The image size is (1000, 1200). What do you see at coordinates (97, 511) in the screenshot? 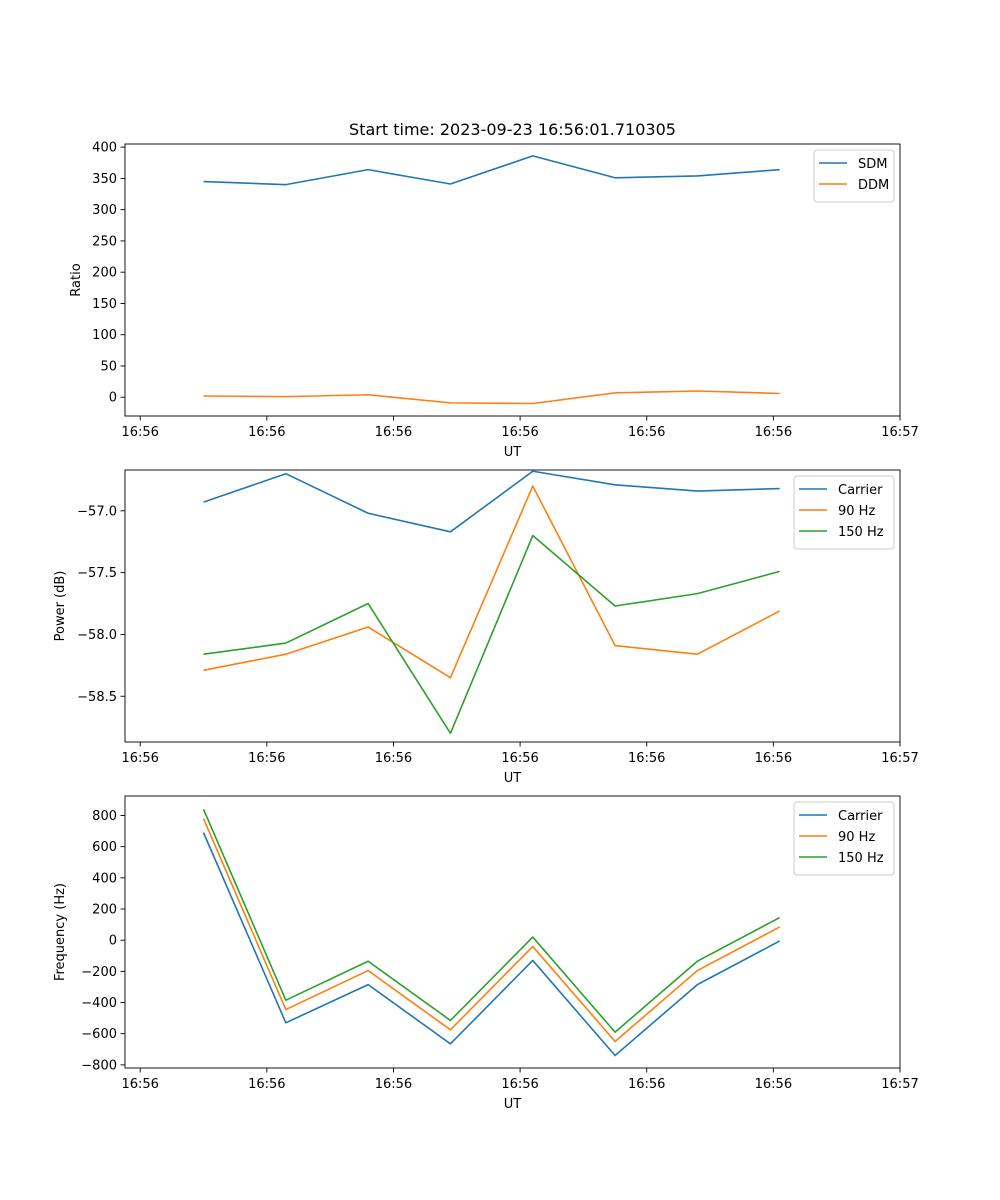
I see `y-tick-label: −57.0` at bounding box center [97, 511].